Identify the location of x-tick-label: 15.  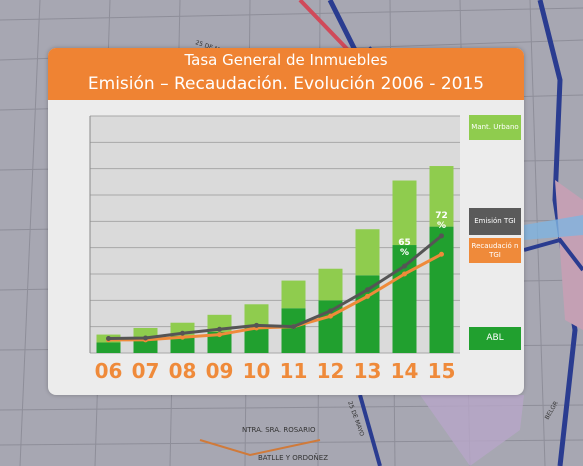
(442, 371).